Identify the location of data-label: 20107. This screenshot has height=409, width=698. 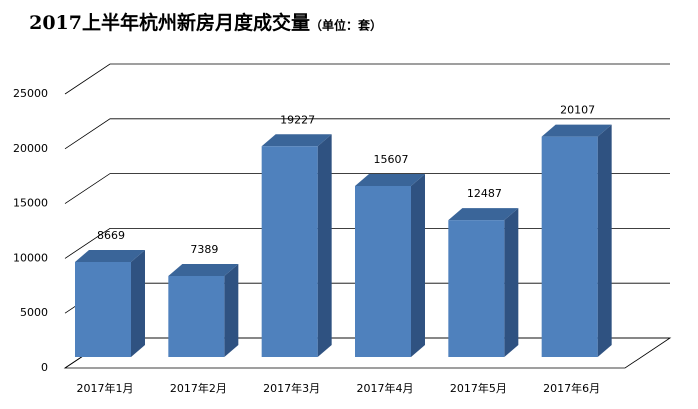
(577, 110).